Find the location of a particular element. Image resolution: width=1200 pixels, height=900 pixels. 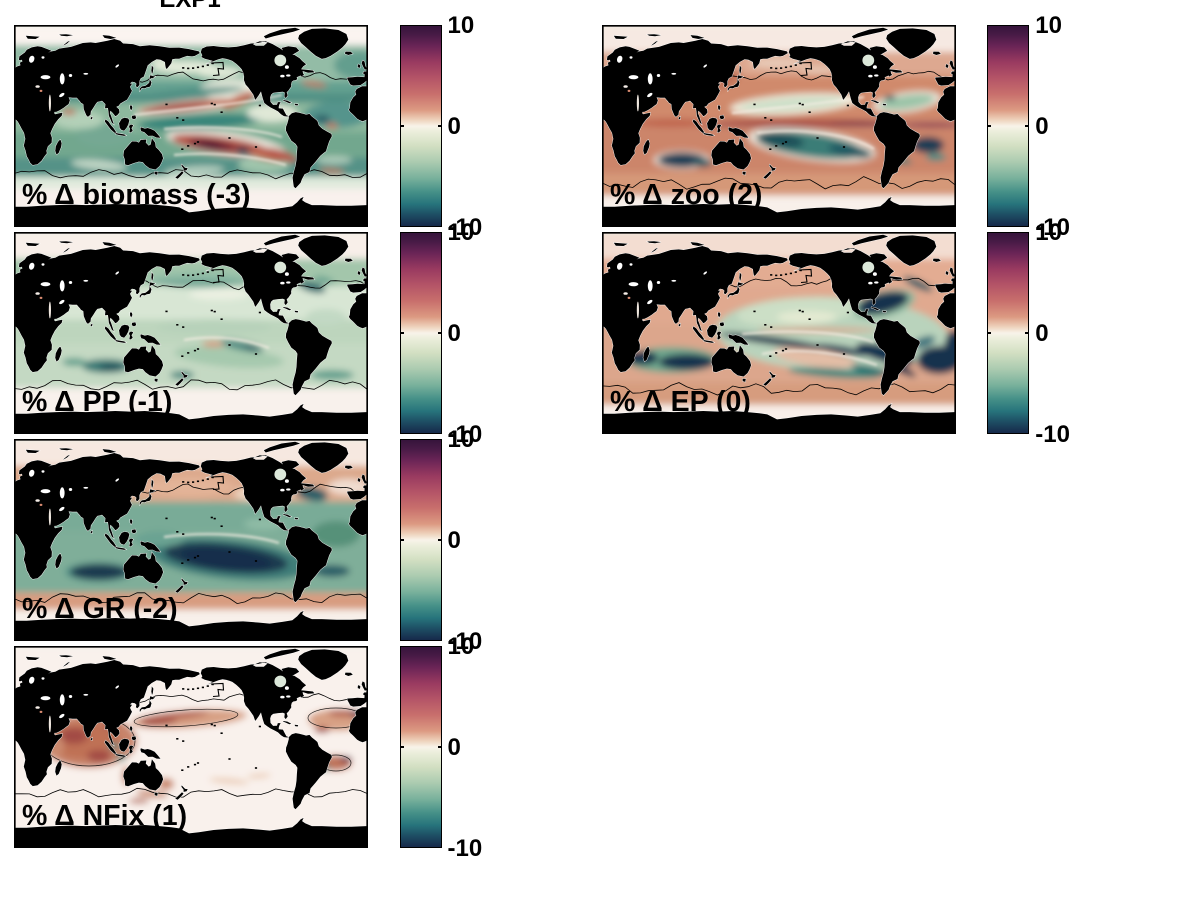

svg-text: % Δ biomass (-3) is located at coordinates (136, 195).